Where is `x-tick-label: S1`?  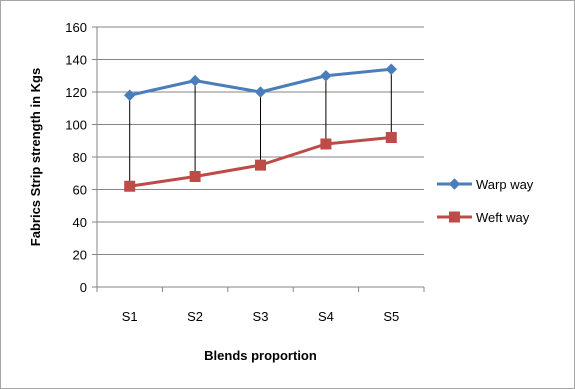 x-tick-label: S1 is located at coordinates (130, 316).